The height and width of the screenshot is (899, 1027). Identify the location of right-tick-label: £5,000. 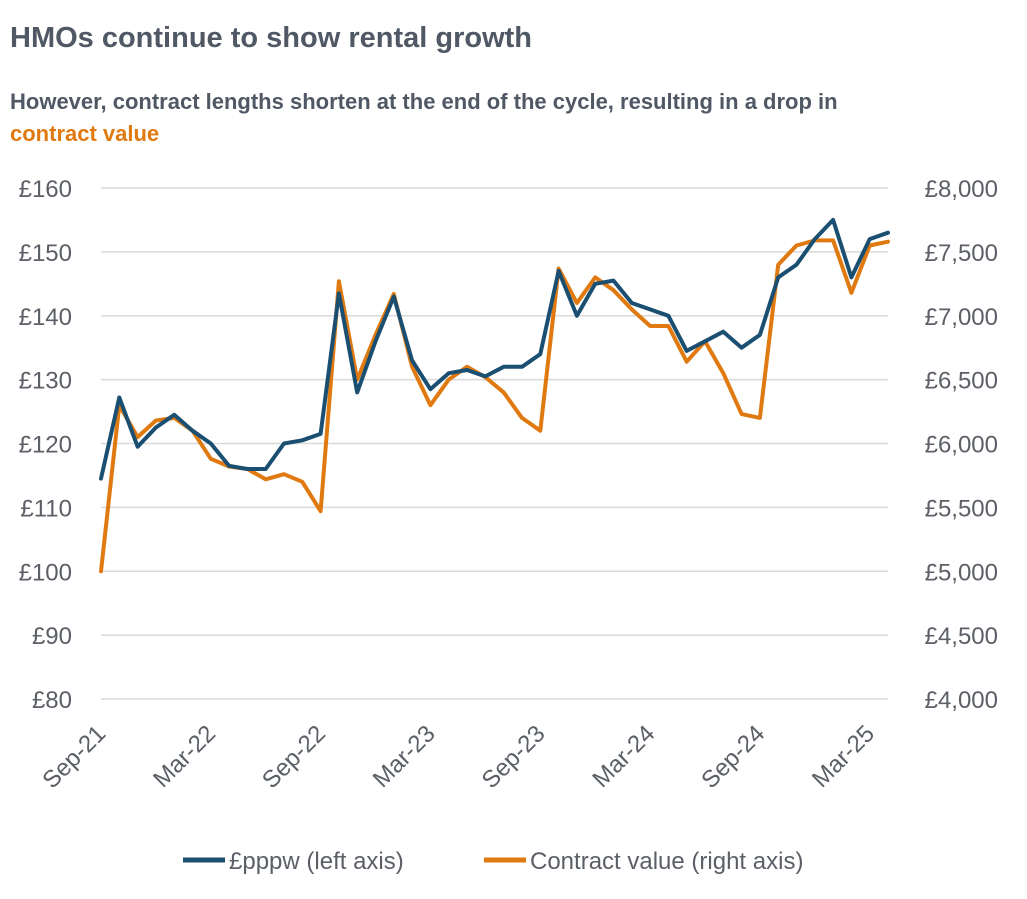
(961, 572).